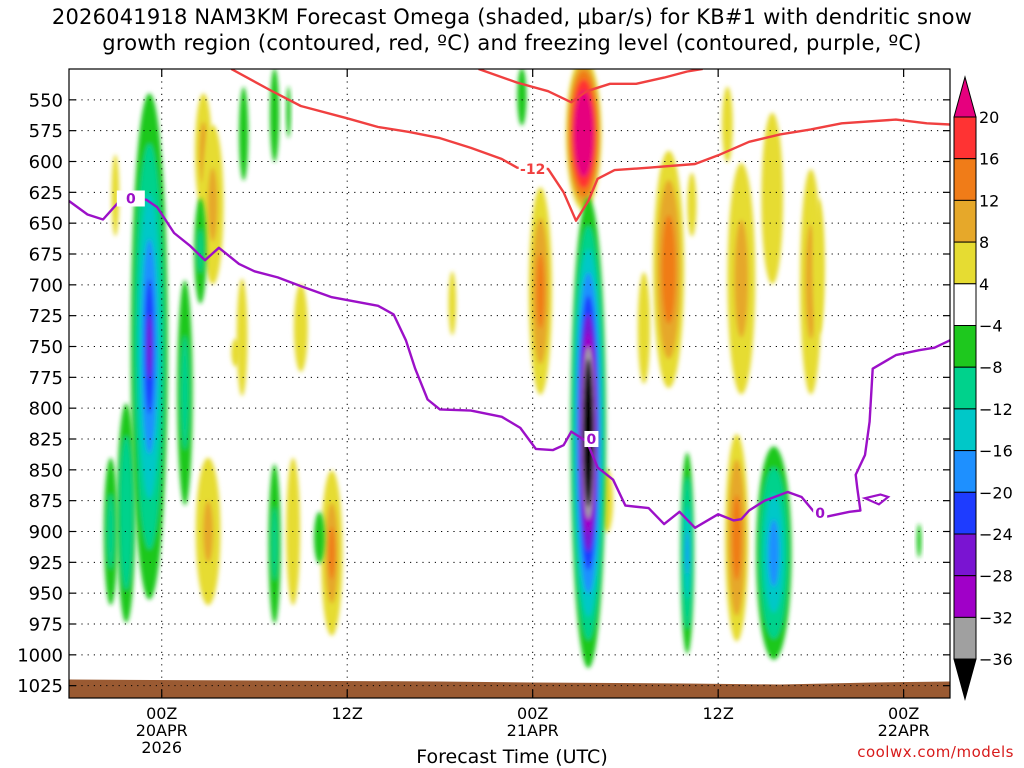 This screenshot has height=768, width=1024. What do you see at coordinates (989, 159) in the screenshot?
I see `colorbar-label: 16` at bounding box center [989, 159].